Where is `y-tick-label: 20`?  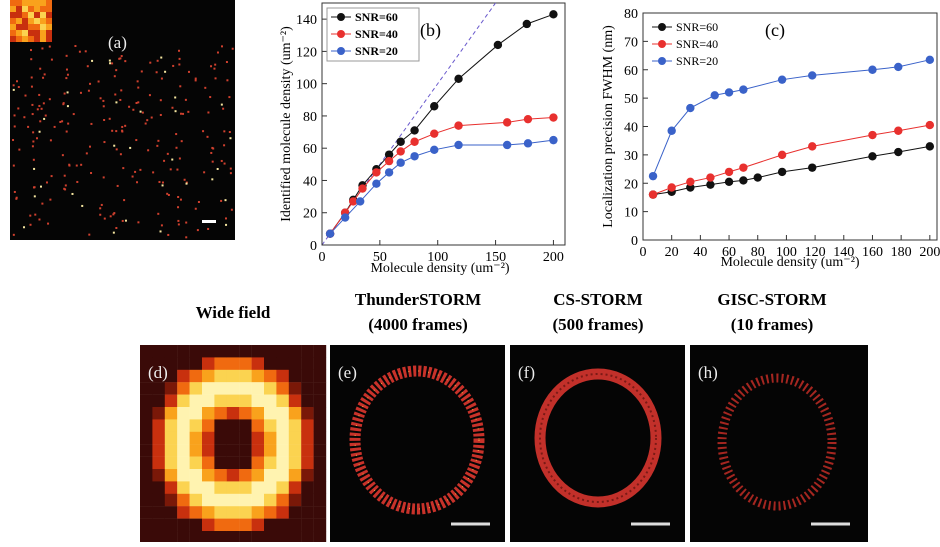
y-tick-label: 20 is located at coordinates (310, 214).